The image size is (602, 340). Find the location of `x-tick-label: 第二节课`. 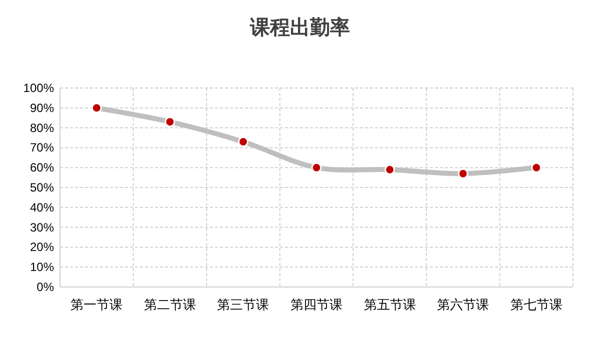

x-tick-label: 第二节课 is located at coordinates (170, 304).